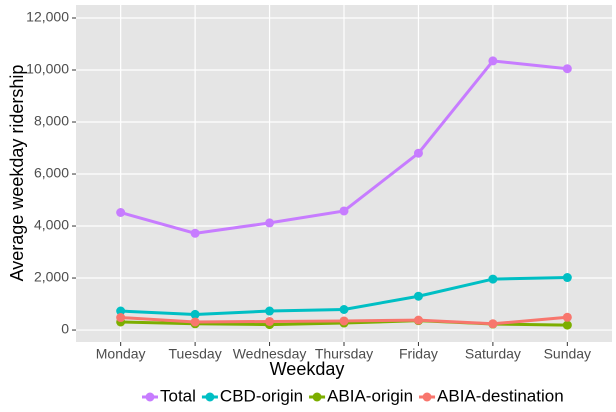 This screenshot has height=412, width=616. Describe the element at coordinates (261, 395) in the screenshot. I see `legend-label: CBD-origin` at that location.